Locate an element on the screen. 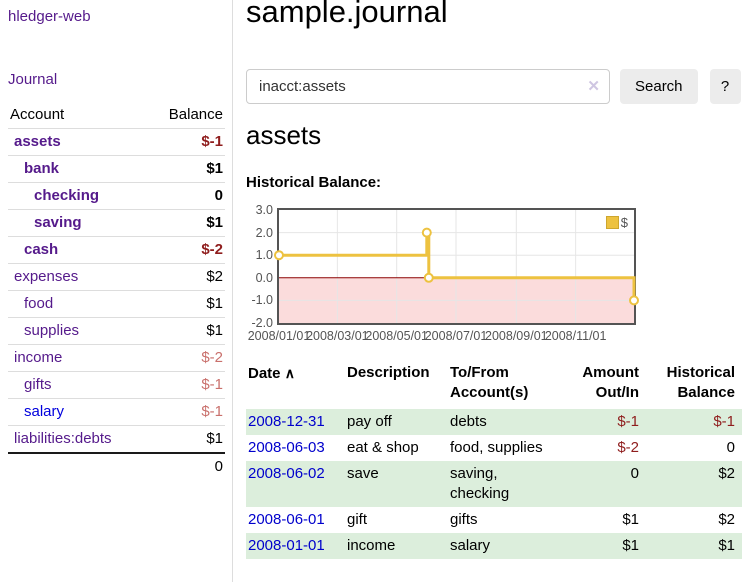 This screenshot has height=582, width=742. y-tick-label: 3.0 is located at coordinates (264, 210).